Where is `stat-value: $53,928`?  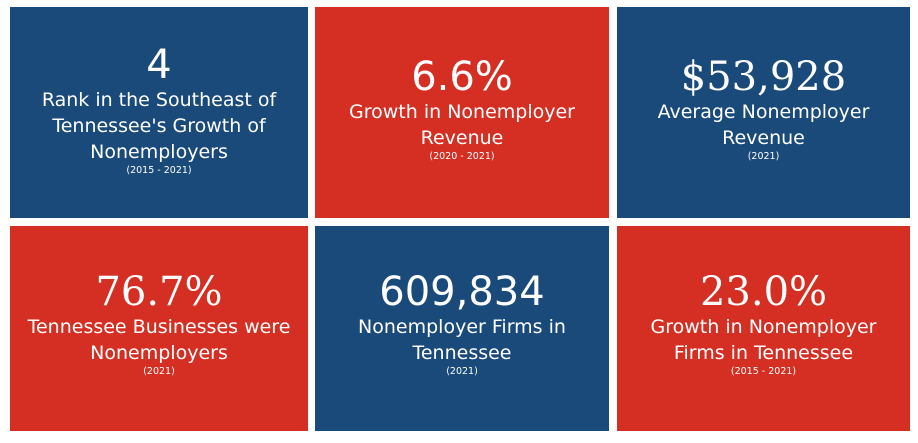 stat-value: $53,928 is located at coordinates (763, 77).